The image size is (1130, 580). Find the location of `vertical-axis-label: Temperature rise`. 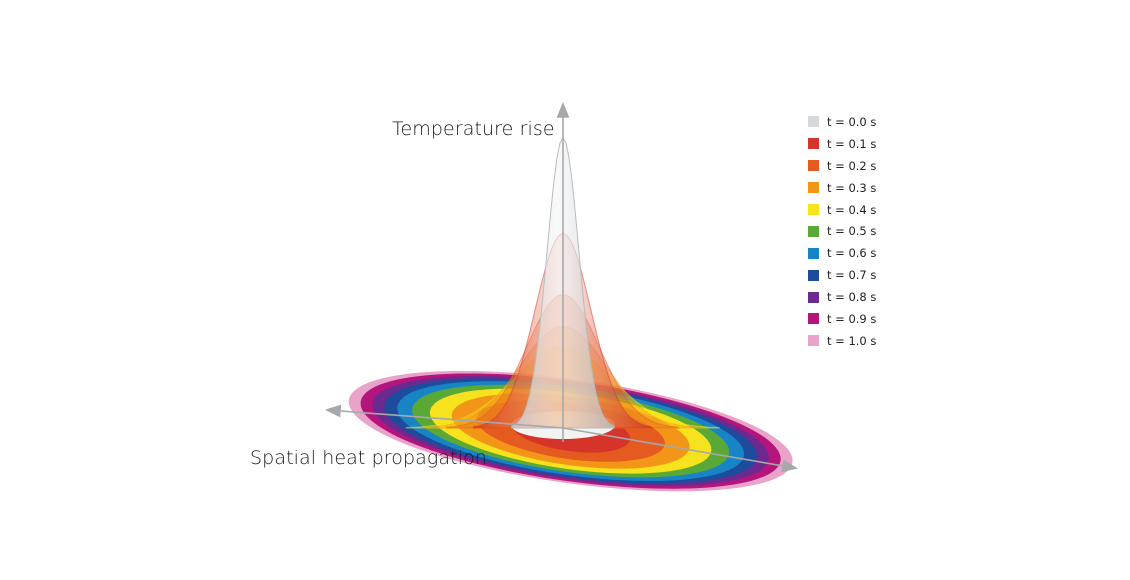

vertical-axis-label: Temperature rise is located at coordinates (473, 129).